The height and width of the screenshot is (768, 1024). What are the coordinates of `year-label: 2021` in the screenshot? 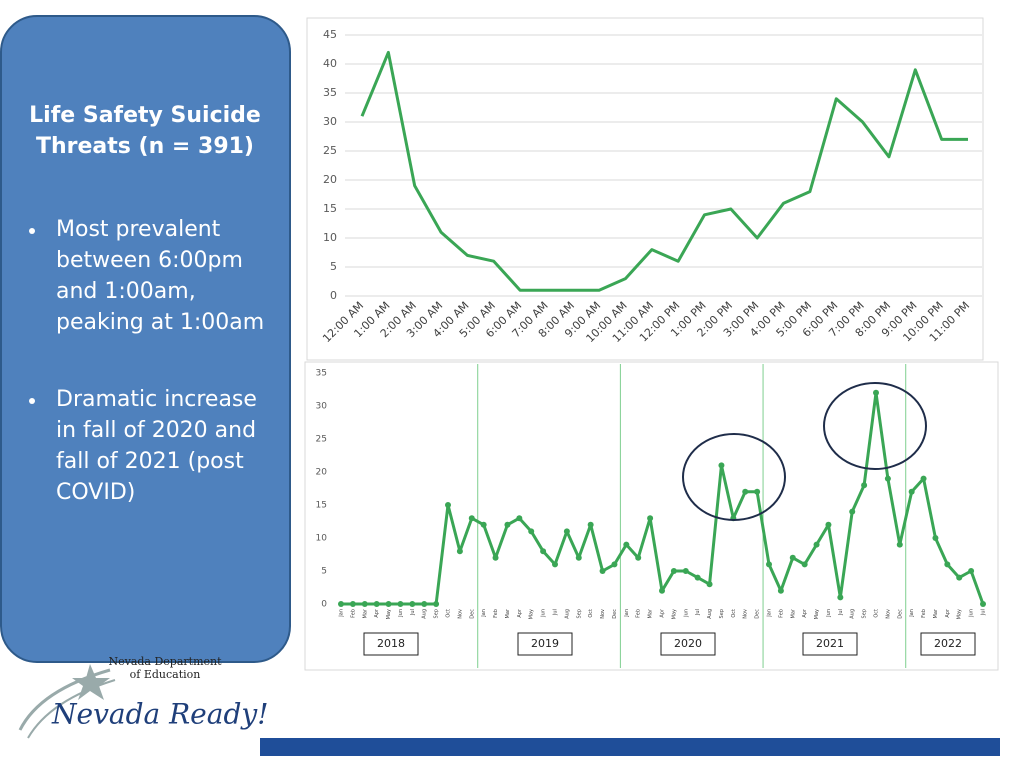 It's located at (830, 643).